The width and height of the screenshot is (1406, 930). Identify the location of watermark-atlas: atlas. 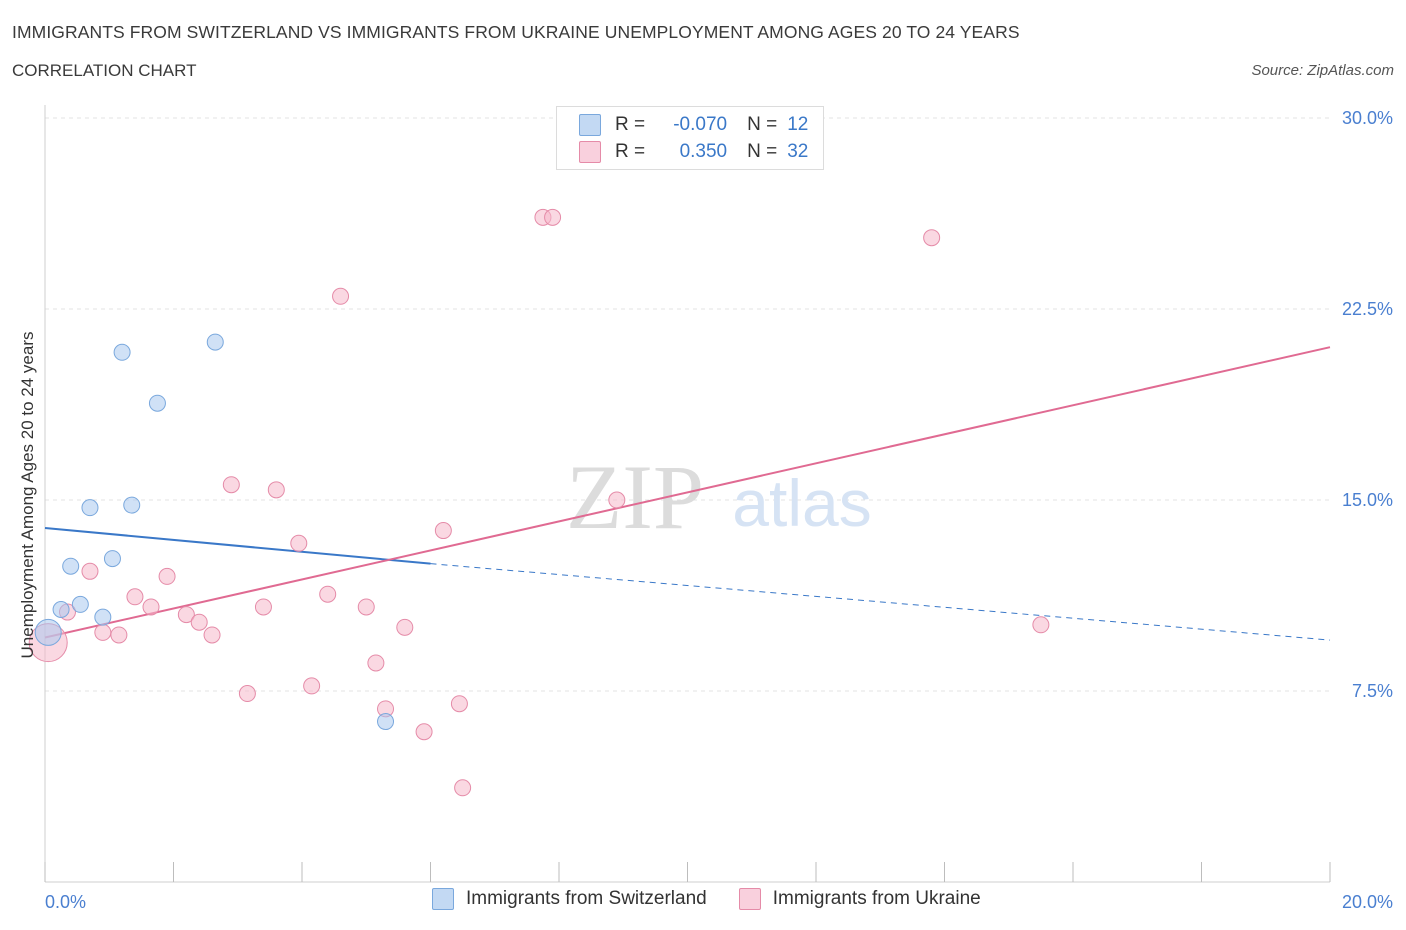
(801, 503).